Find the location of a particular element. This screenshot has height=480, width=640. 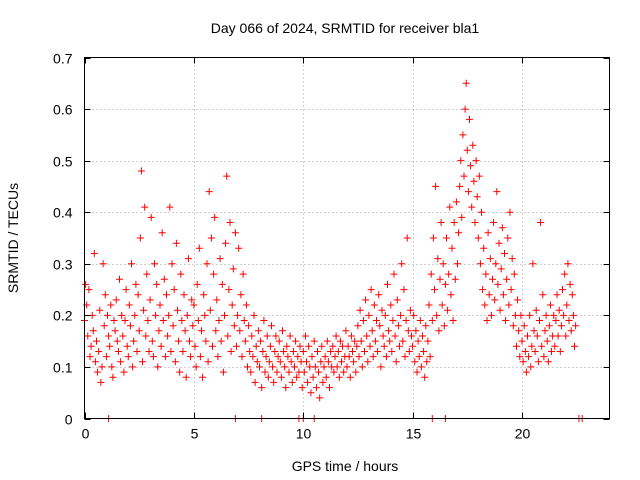

y-tick-label: 0.4 is located at coordinates (63, 213).